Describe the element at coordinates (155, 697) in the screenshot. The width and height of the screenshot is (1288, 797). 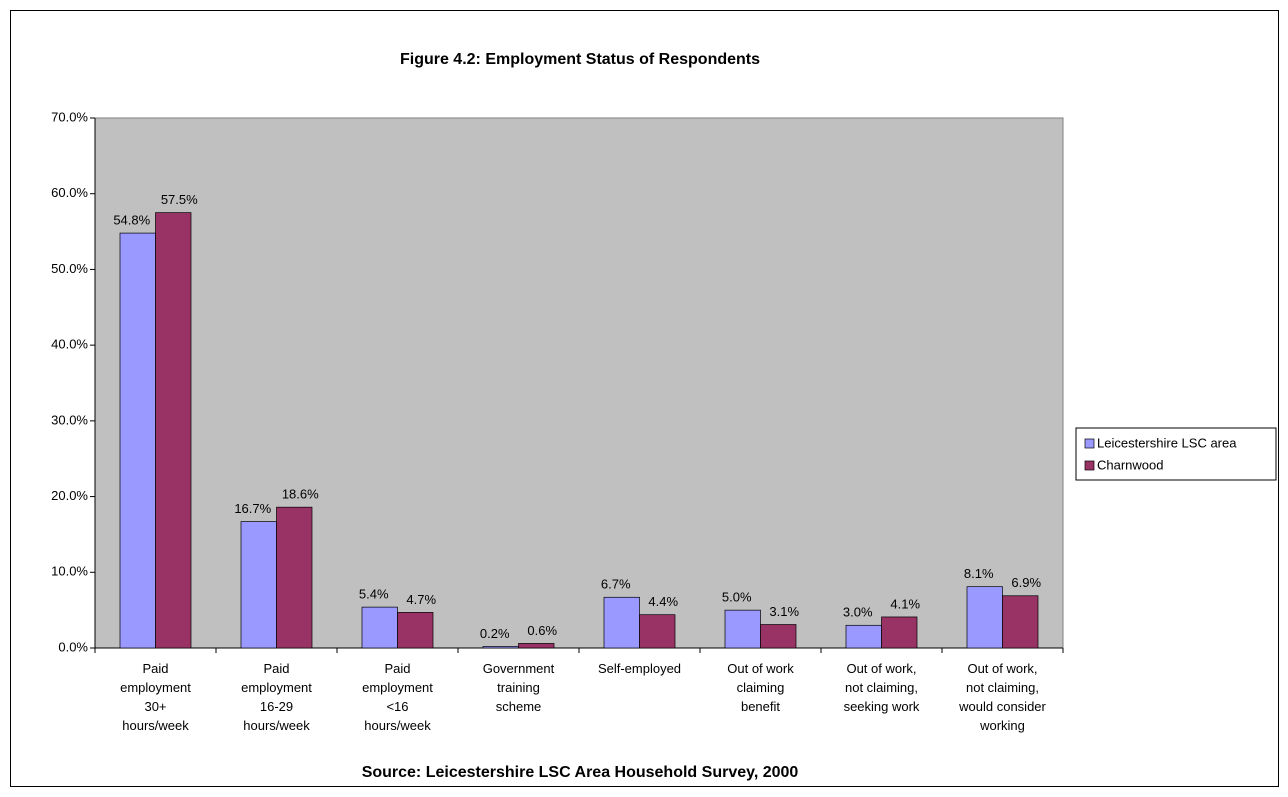
I see `x-tick-label: Paid employment 30+ hours/week` at that location.